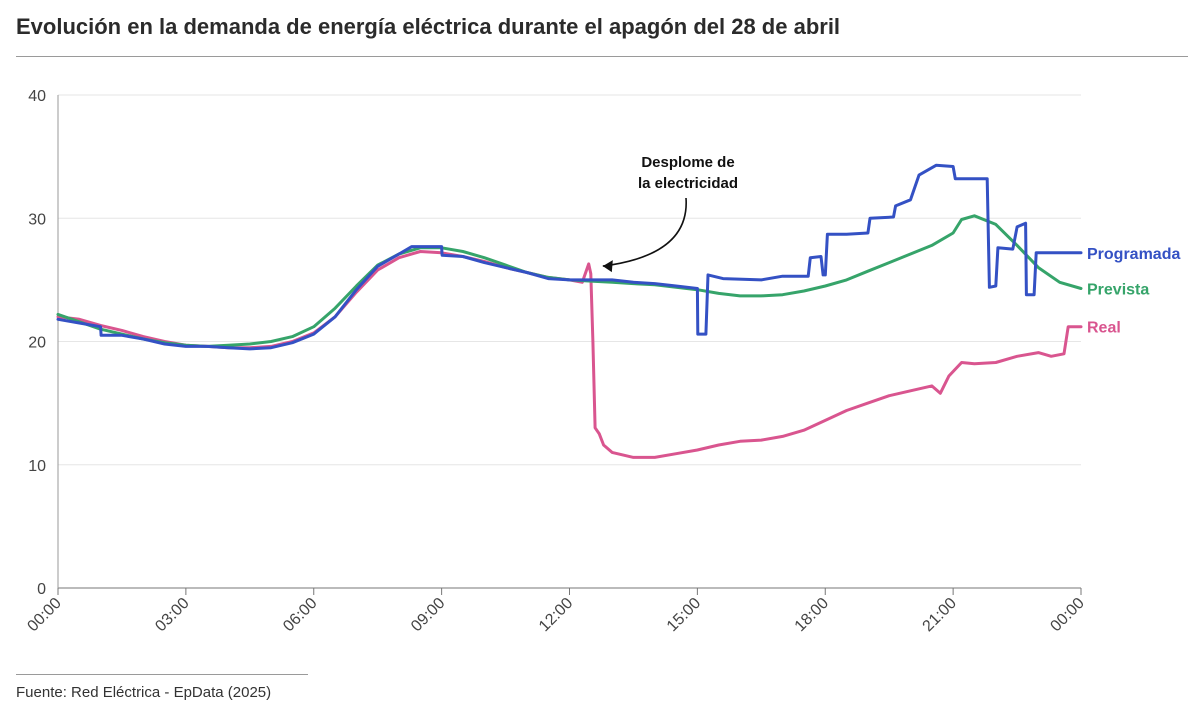 The width and height of the screenshot is (1200, 718). What do you see at coordinates (940, 615) in the screenshot?
I see `x-tick-label: 21:00` at bounding box center [940, 615].